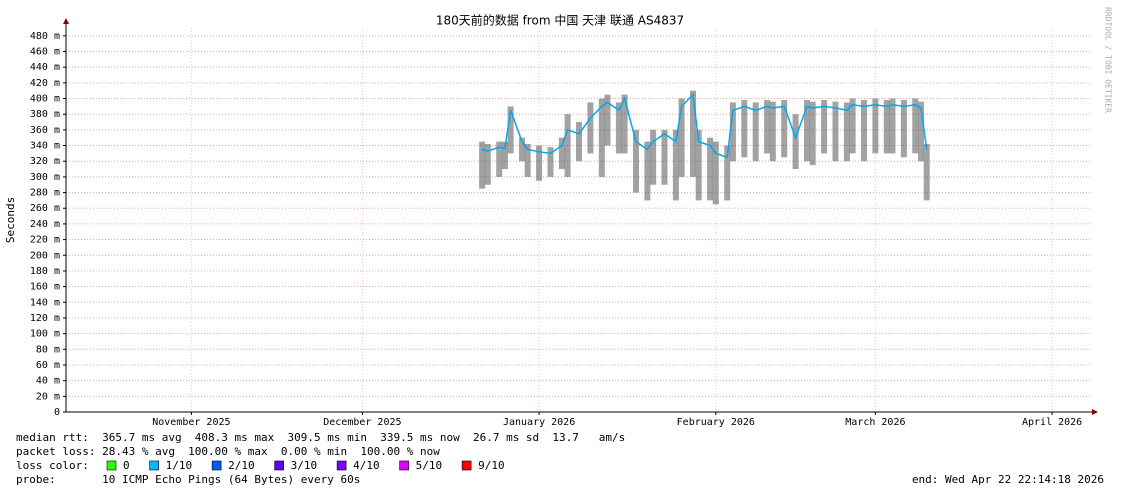 The width and height of the screenshot is (1121, 494). What do you see at coordinates (10, 220) in the screenshot?
I see `y-axis-label: Seconds` at bounding box center [10, 220].